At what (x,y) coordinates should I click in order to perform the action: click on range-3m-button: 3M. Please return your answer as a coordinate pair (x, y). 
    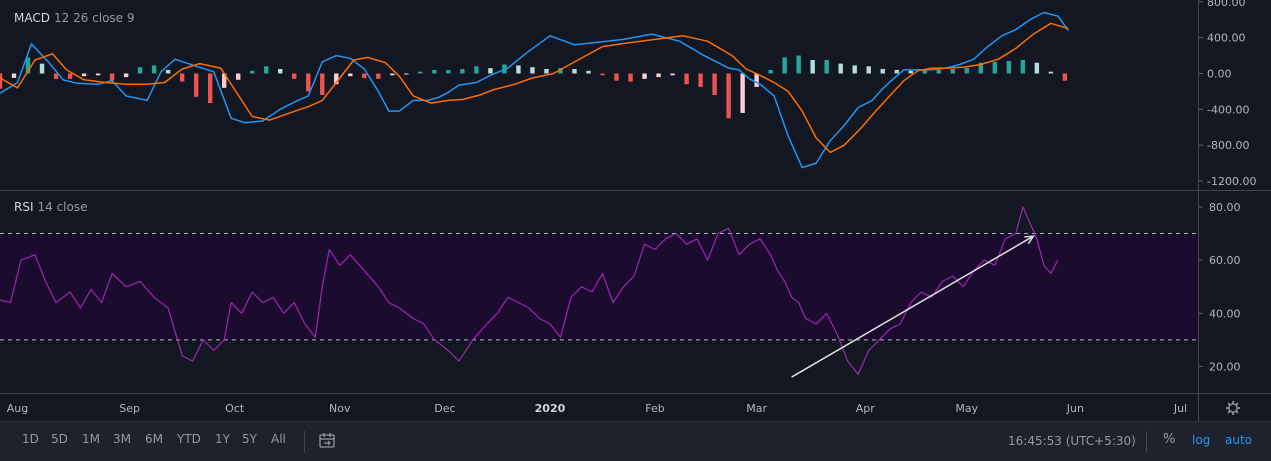
    Looking at the image, I should click on (122, 439).